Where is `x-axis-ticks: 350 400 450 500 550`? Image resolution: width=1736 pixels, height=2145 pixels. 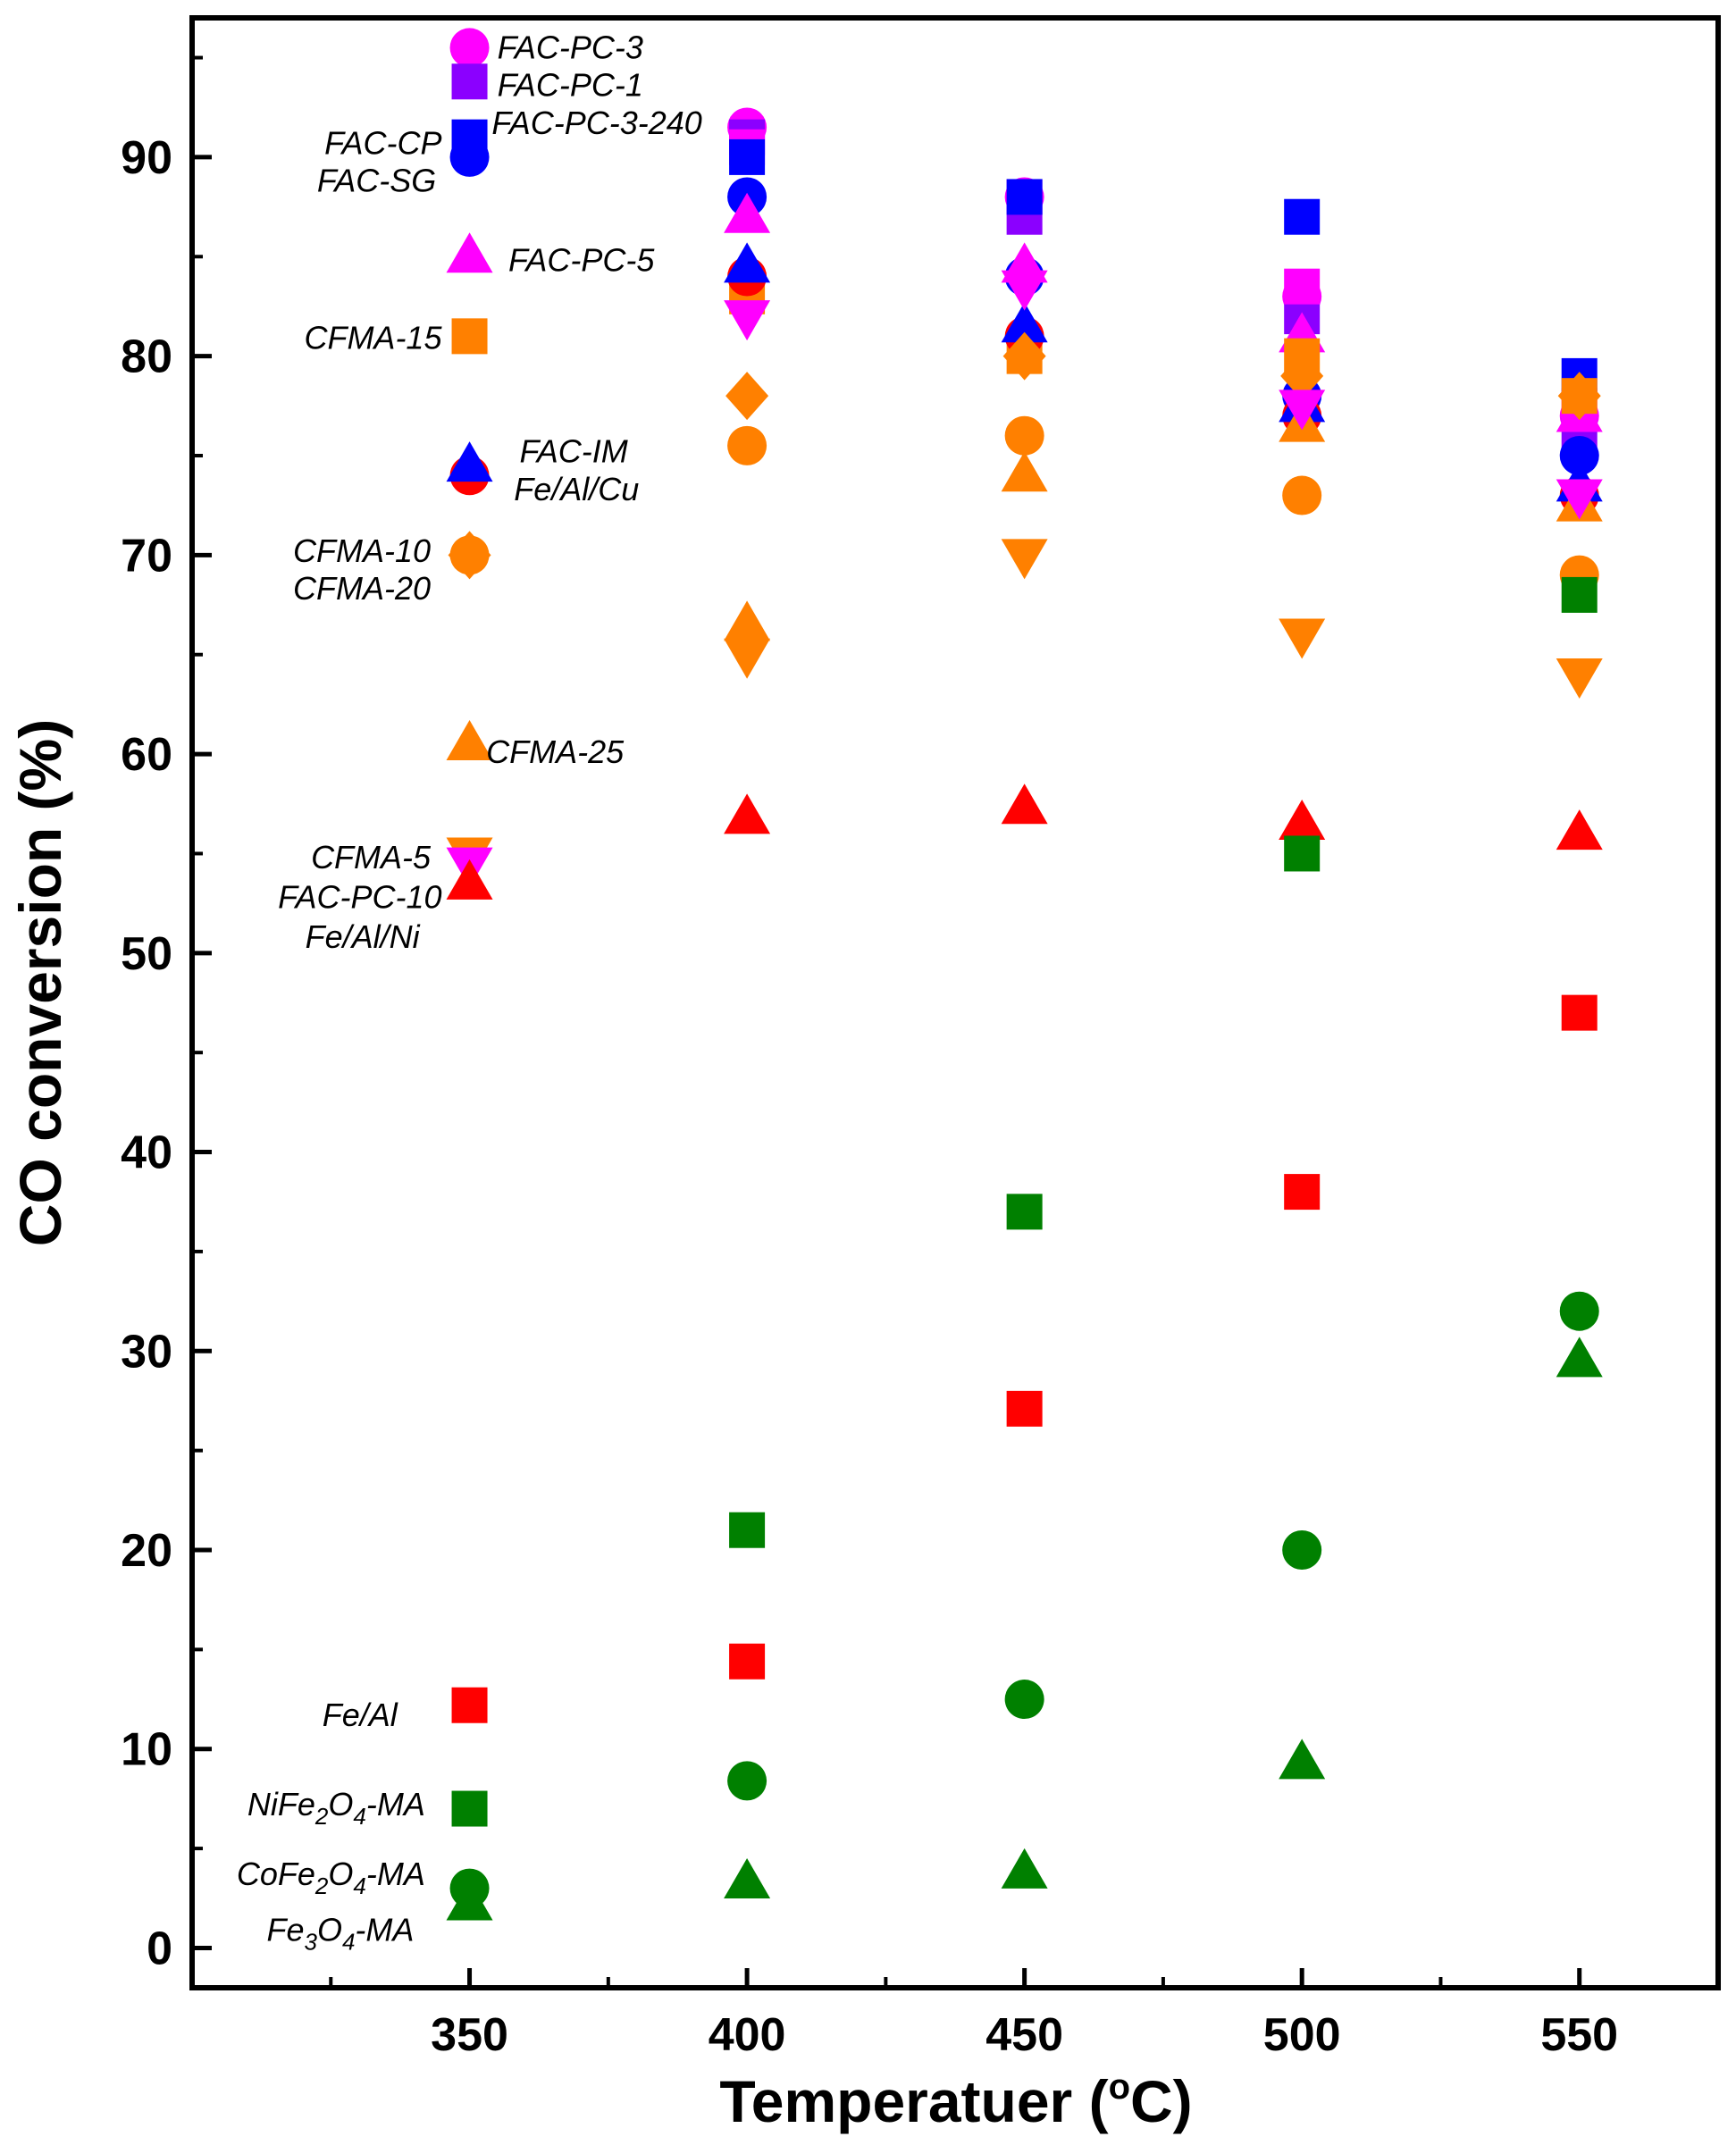 x-axis-ticks: 350 400 450 500 550 is located at coordinates (973, 2014).